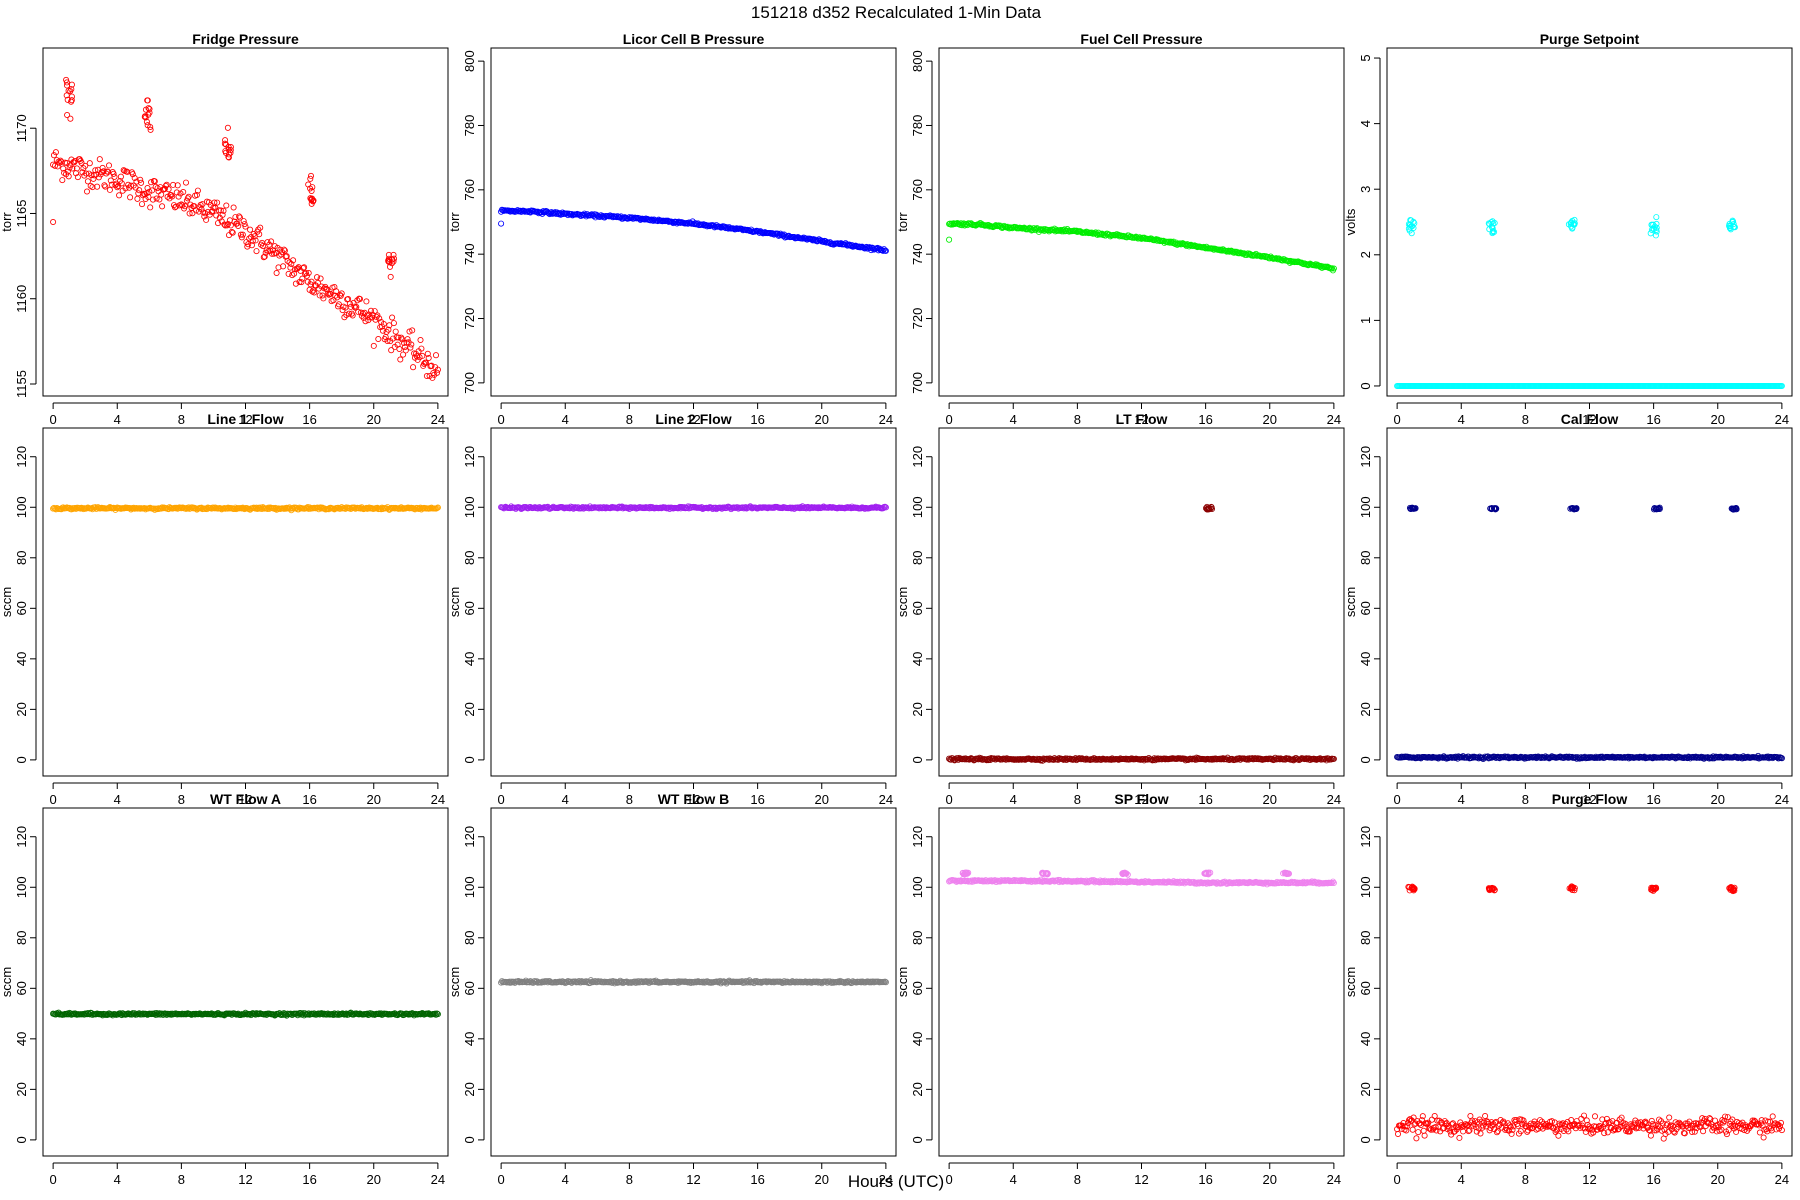 The image size is (1800, 1200). Describe the element at coordinates (469, 709) in the screenshot. I see `y-tick-label: 20` at that location.